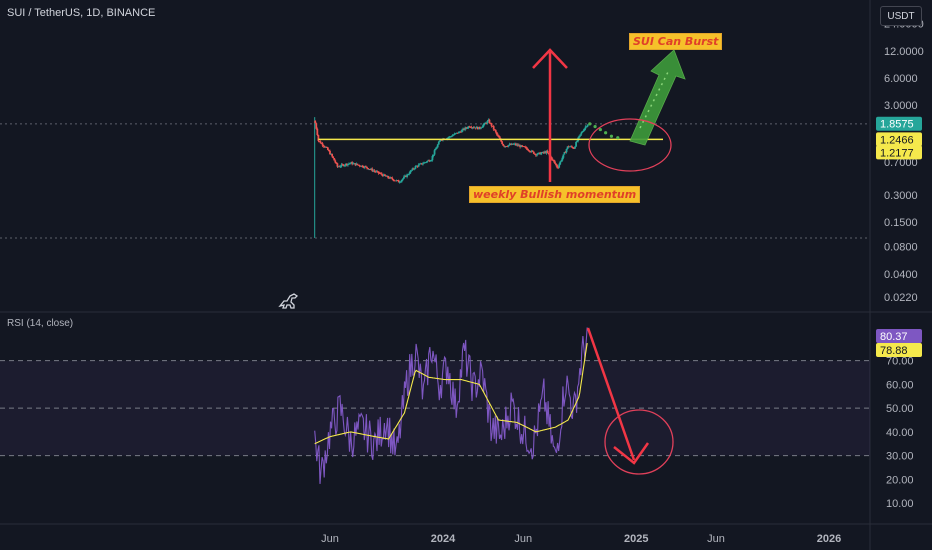  I want to click on annotation-momentum: weekly Bullish momentum, so click(555, 194).